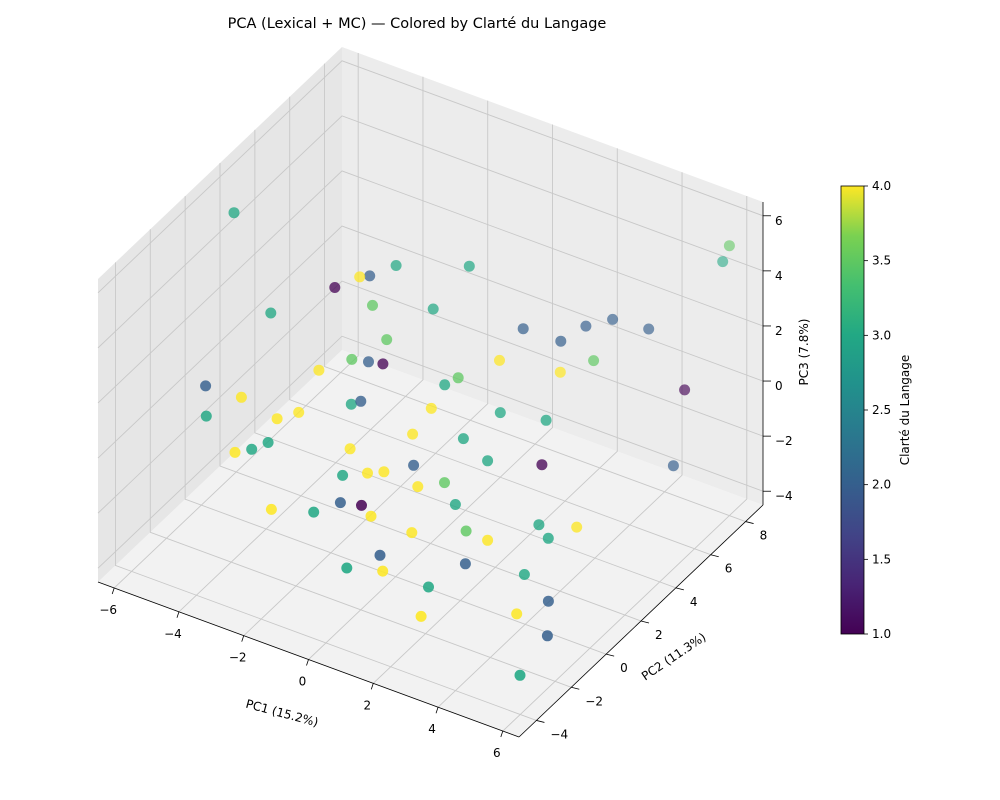  I want to click on colorbar: 1.0 1.5 2.0 2.5 3.0 3.5 4.0 Clarté du Langage, so click(876, 410).